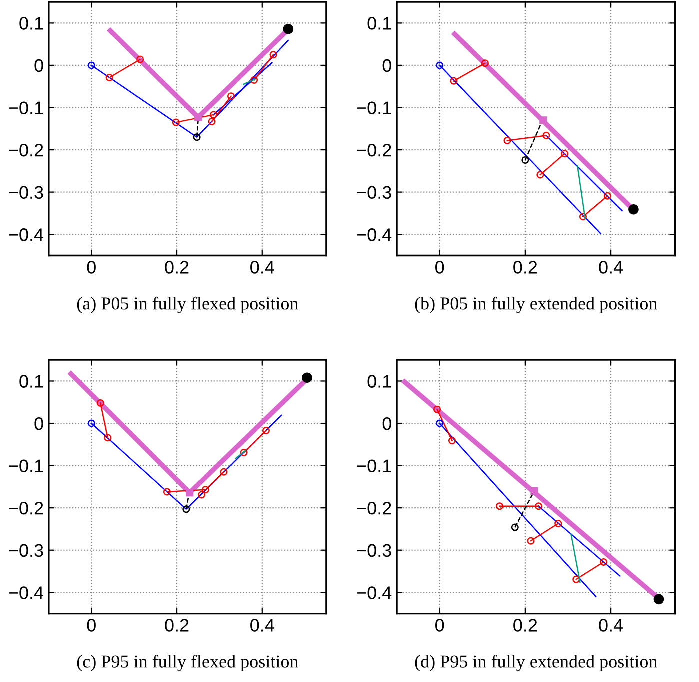 This screenshot has width=699, height=682. What do you see at coordinates (536, 305) in the screenshot?
I see `text: (b) P05 in fully extended position` at bounding box center [536, 305].